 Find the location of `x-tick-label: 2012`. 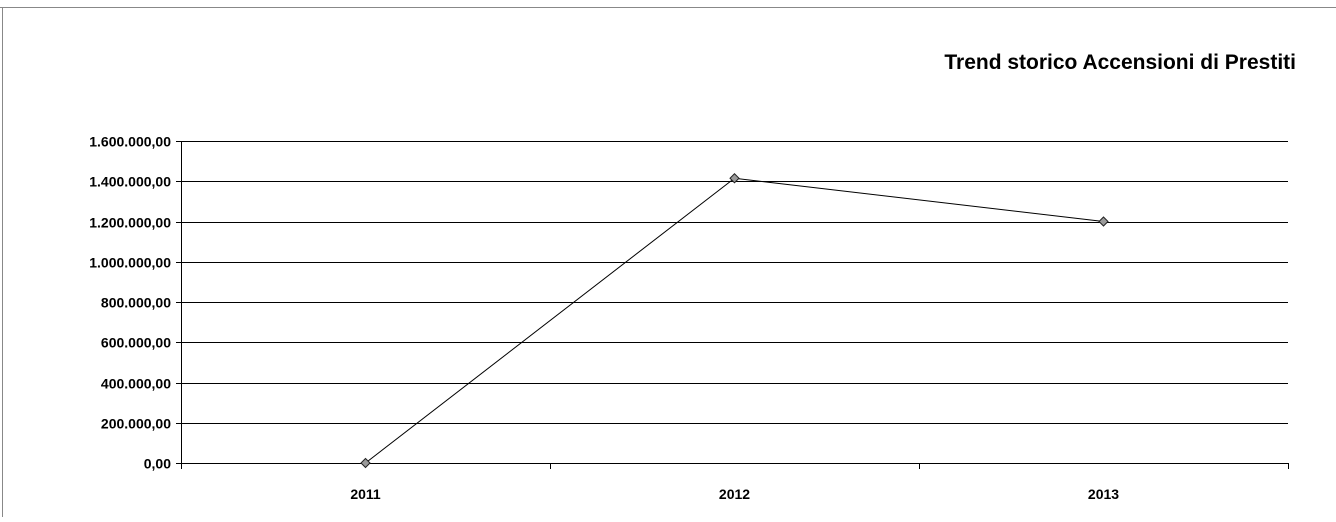

x-tick-label: 2012 is located at coordinates (734, 494).